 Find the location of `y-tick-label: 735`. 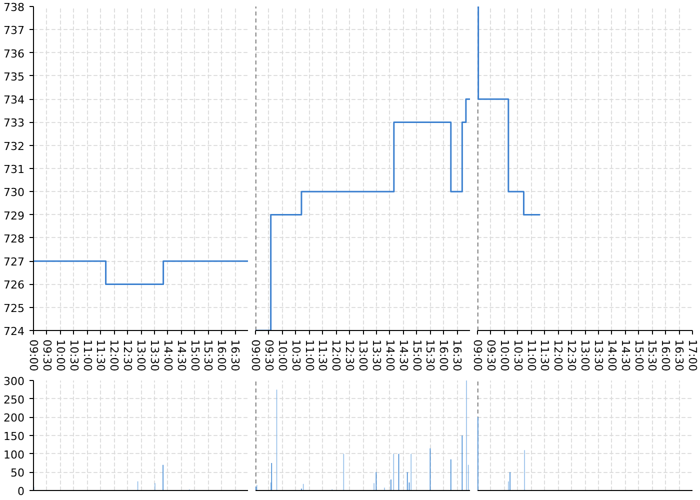

y-tick-label: 735 is located at coordinates (14, 77).